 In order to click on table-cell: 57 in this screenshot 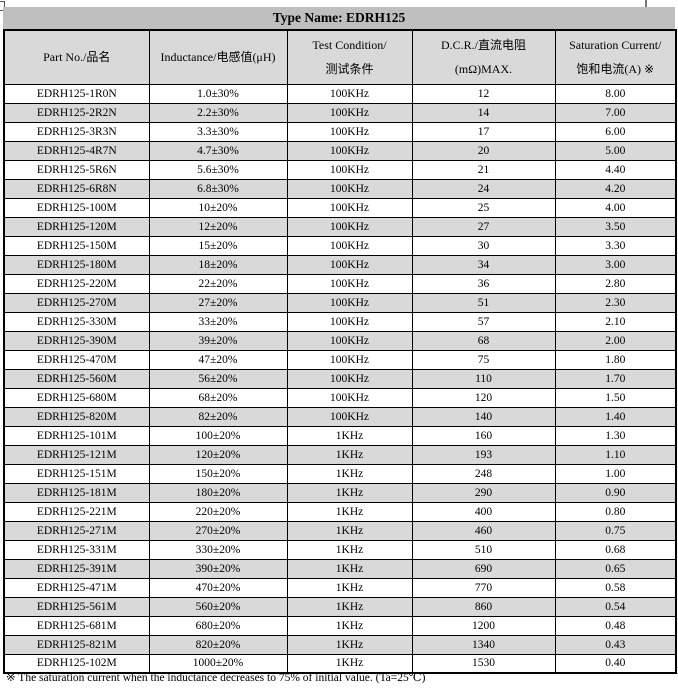, I will do `click(483, 321)`.